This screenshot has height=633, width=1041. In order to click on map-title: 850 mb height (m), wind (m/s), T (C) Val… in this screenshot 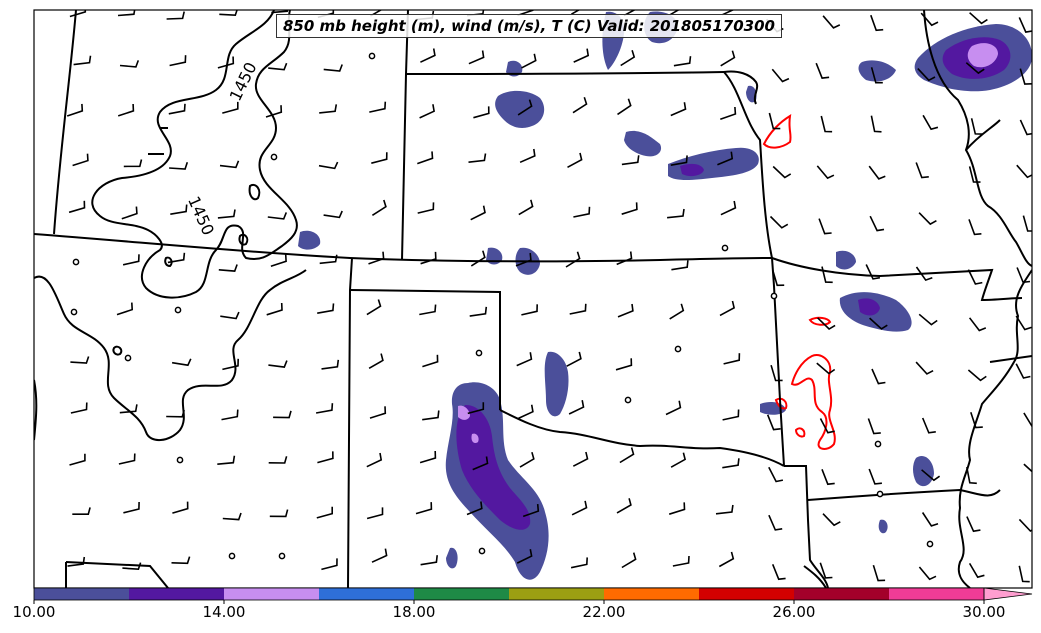, I will do `click(529, 26)`.